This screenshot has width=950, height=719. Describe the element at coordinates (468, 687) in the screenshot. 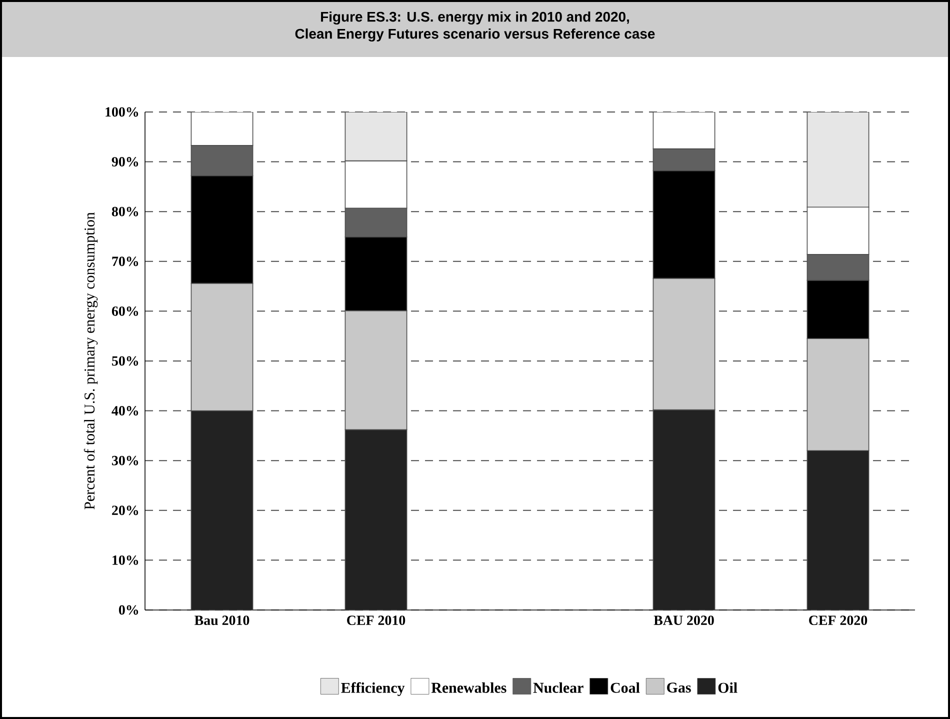

I see `legend-label: Renewables` at that location.